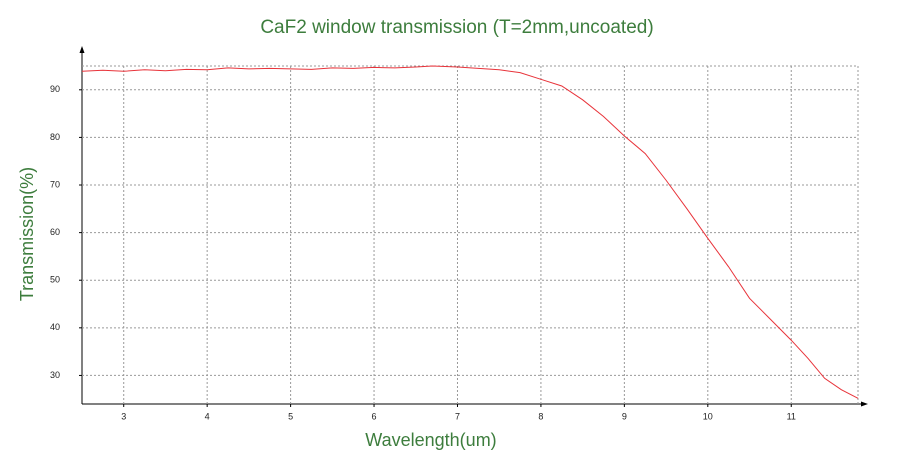 Image resolution: width=900 pixels, height=463 pixels. Describe the element at coordinates (55, 280) in the screenshot. I see `y-tick-label: 50` at that location.